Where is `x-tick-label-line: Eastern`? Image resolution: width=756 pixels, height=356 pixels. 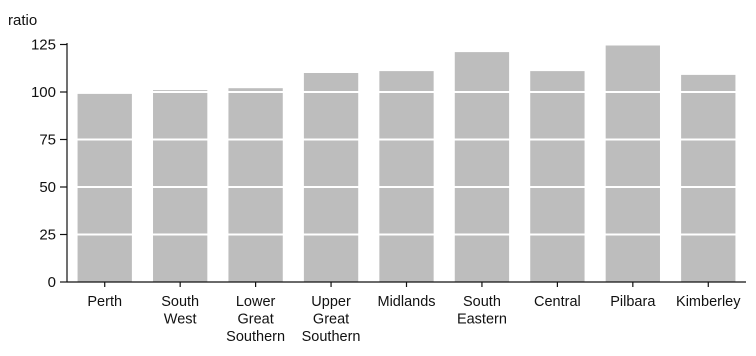
x-tick-label-line: Eastern is located at coordinates (482, 320).